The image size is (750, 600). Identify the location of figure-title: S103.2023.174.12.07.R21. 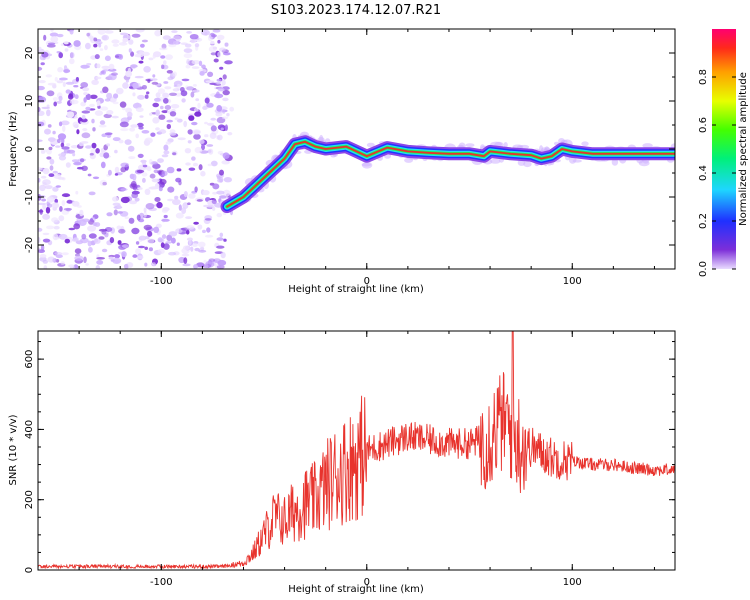
(356, 10).